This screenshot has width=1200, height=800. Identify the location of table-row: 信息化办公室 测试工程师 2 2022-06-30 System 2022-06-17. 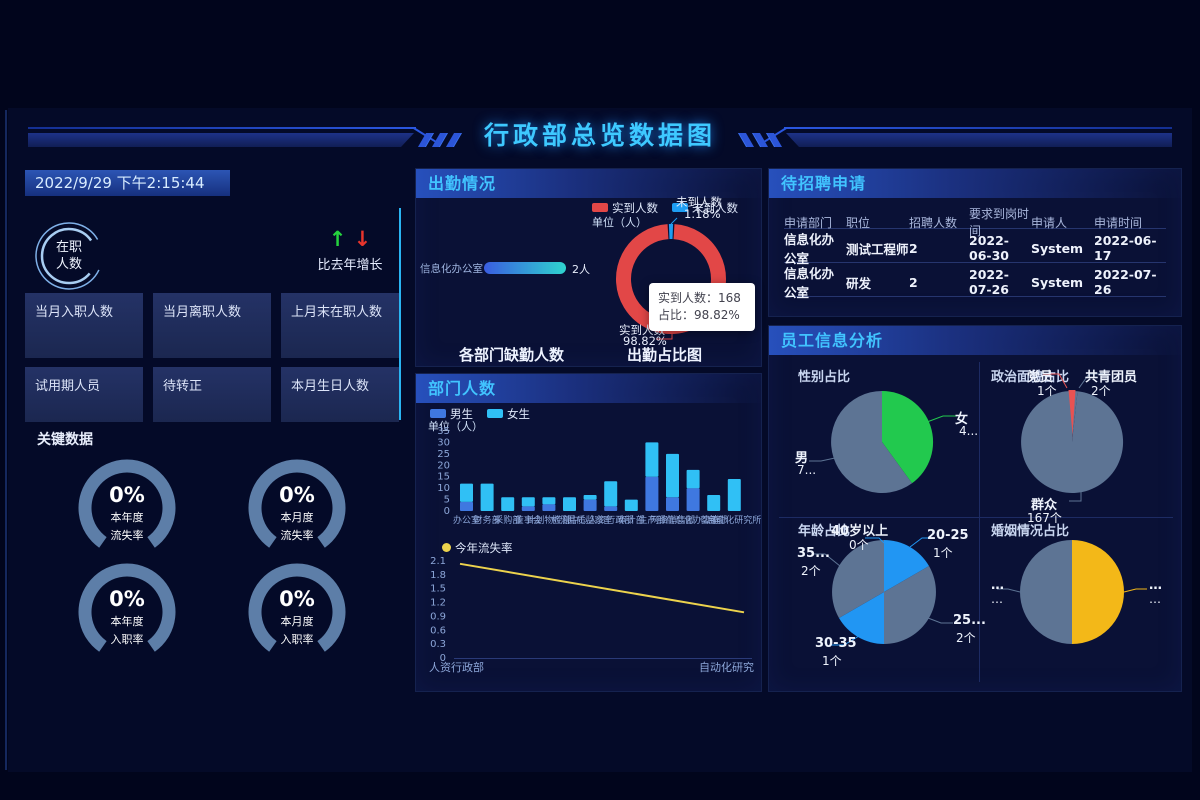
(975, 247).